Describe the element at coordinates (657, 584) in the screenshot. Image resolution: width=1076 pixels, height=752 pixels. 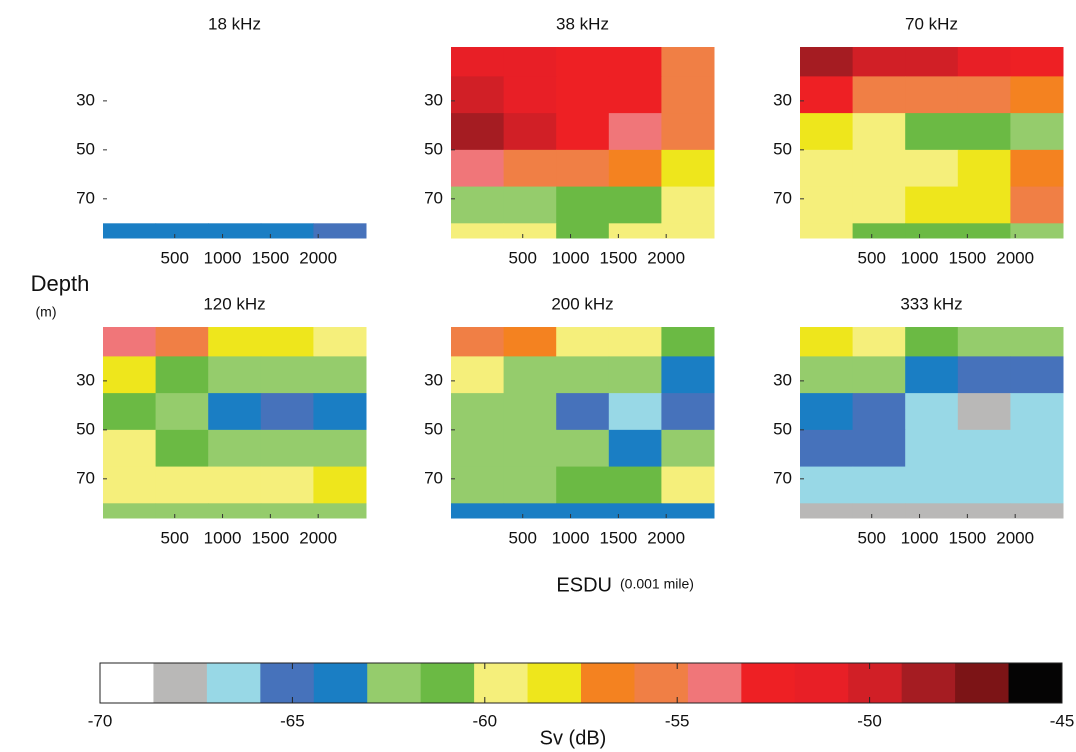
I see `x-axis-unit: (0.001 mile)` at that location.